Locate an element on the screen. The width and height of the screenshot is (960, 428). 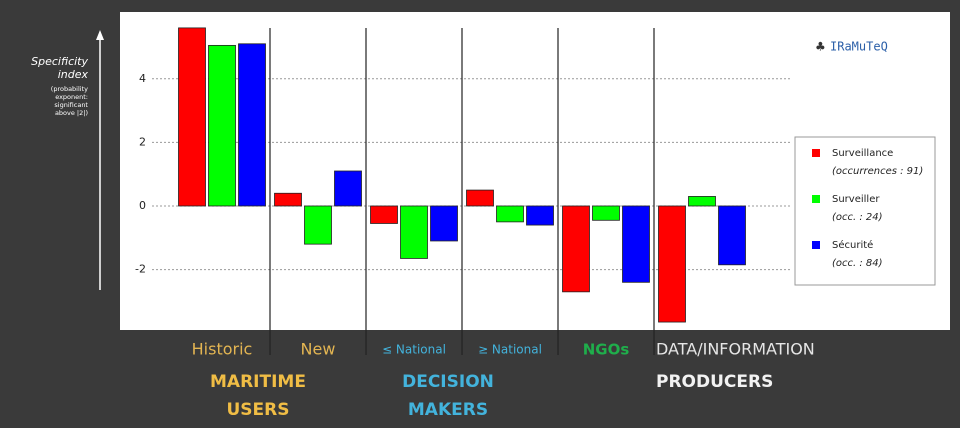
group-label: MARITIME is located at coordinates (258, 382).